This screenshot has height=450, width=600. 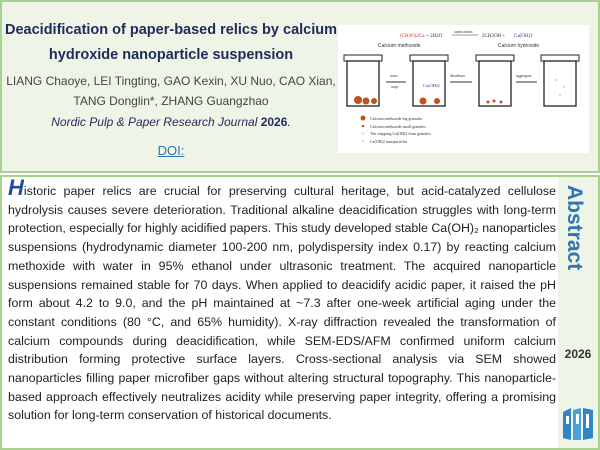 What do you see at coordinates (154, 122) in the screenshot?
I see `journal-name: Nordic Pulp & Paper Research Journal` at bounding box center [154, 122].